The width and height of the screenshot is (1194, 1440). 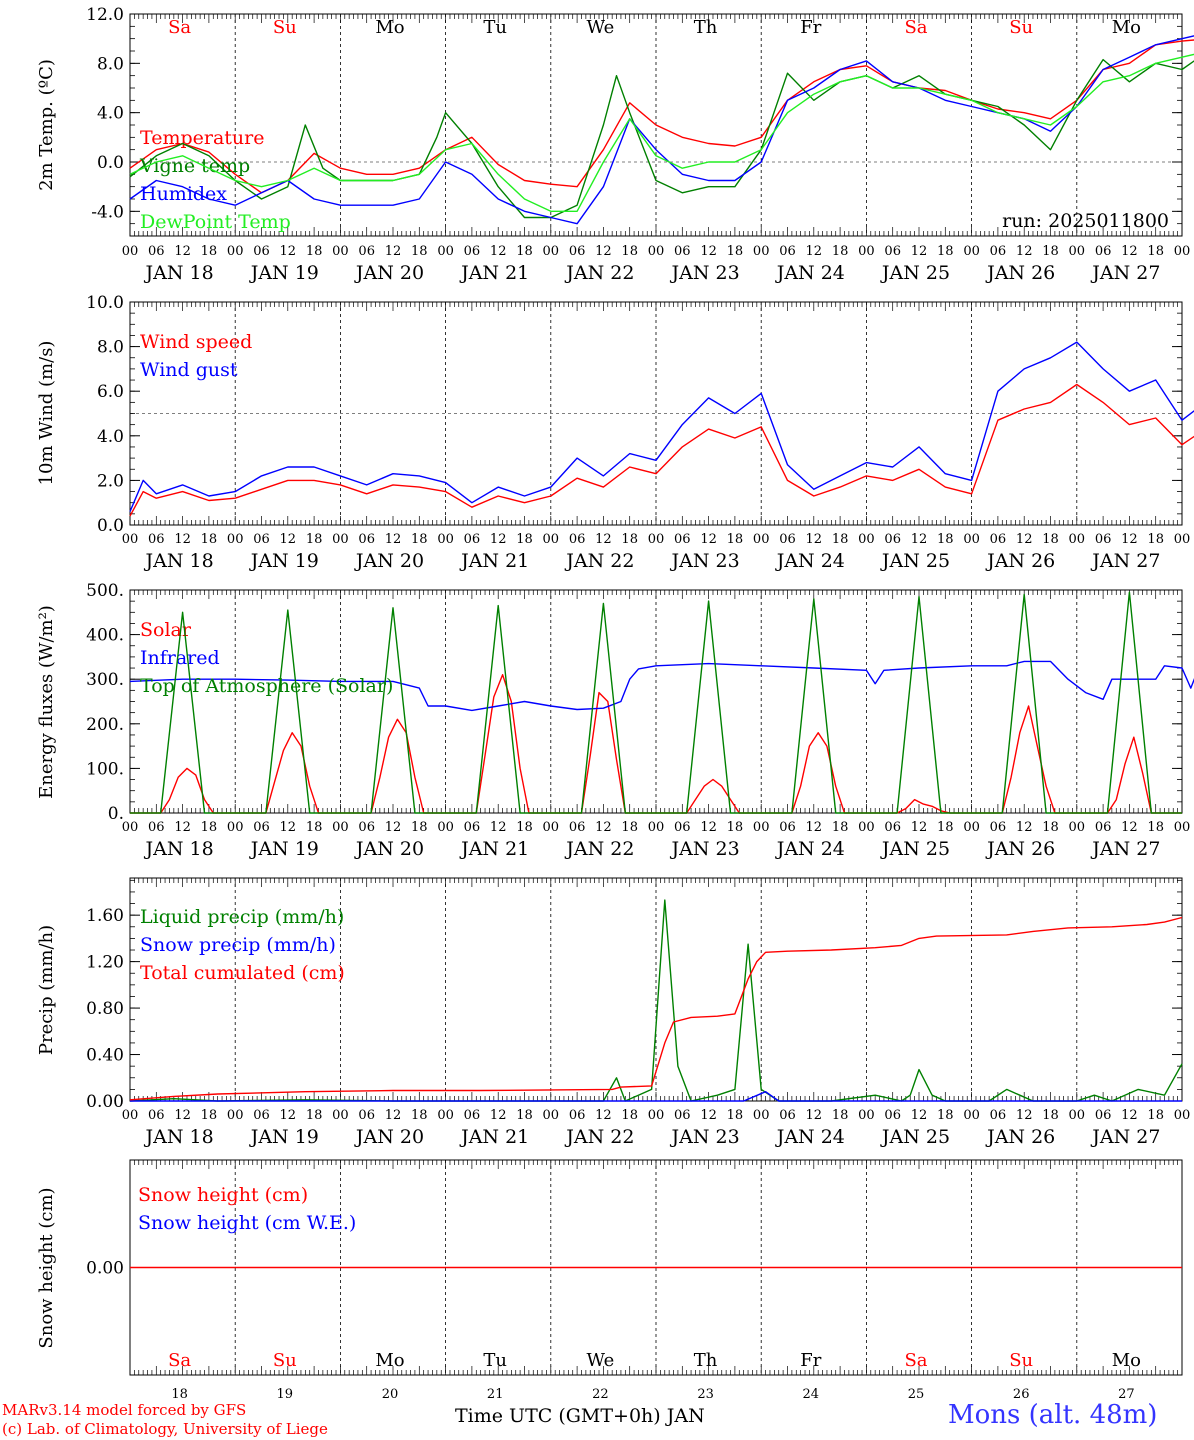 What do you see at coordinates (495, 1394) in the screenshot?
I see `day-number-label: 21` at bounding box center [495, 1394].